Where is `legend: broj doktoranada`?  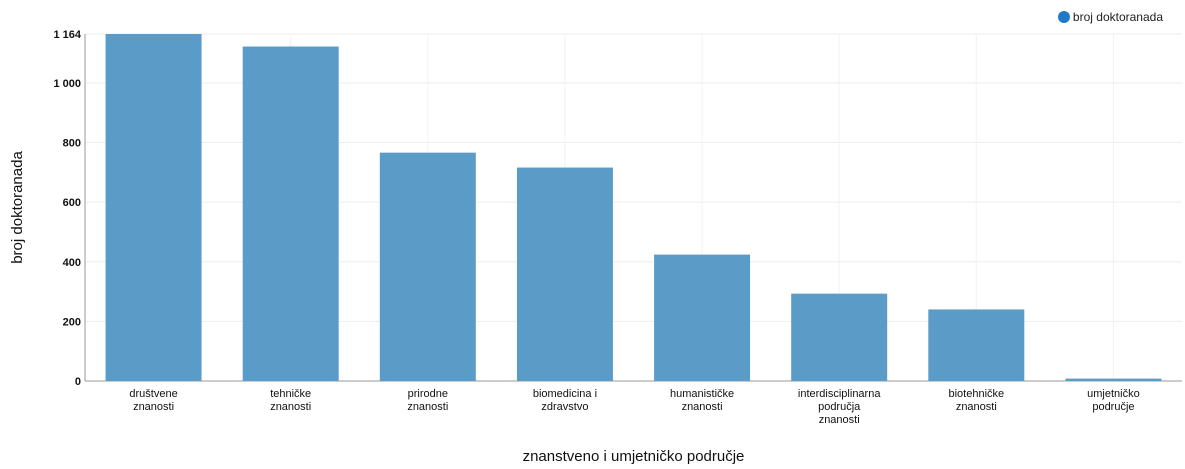
legend: broj doktoranada is located at coordinates (1110, 17).